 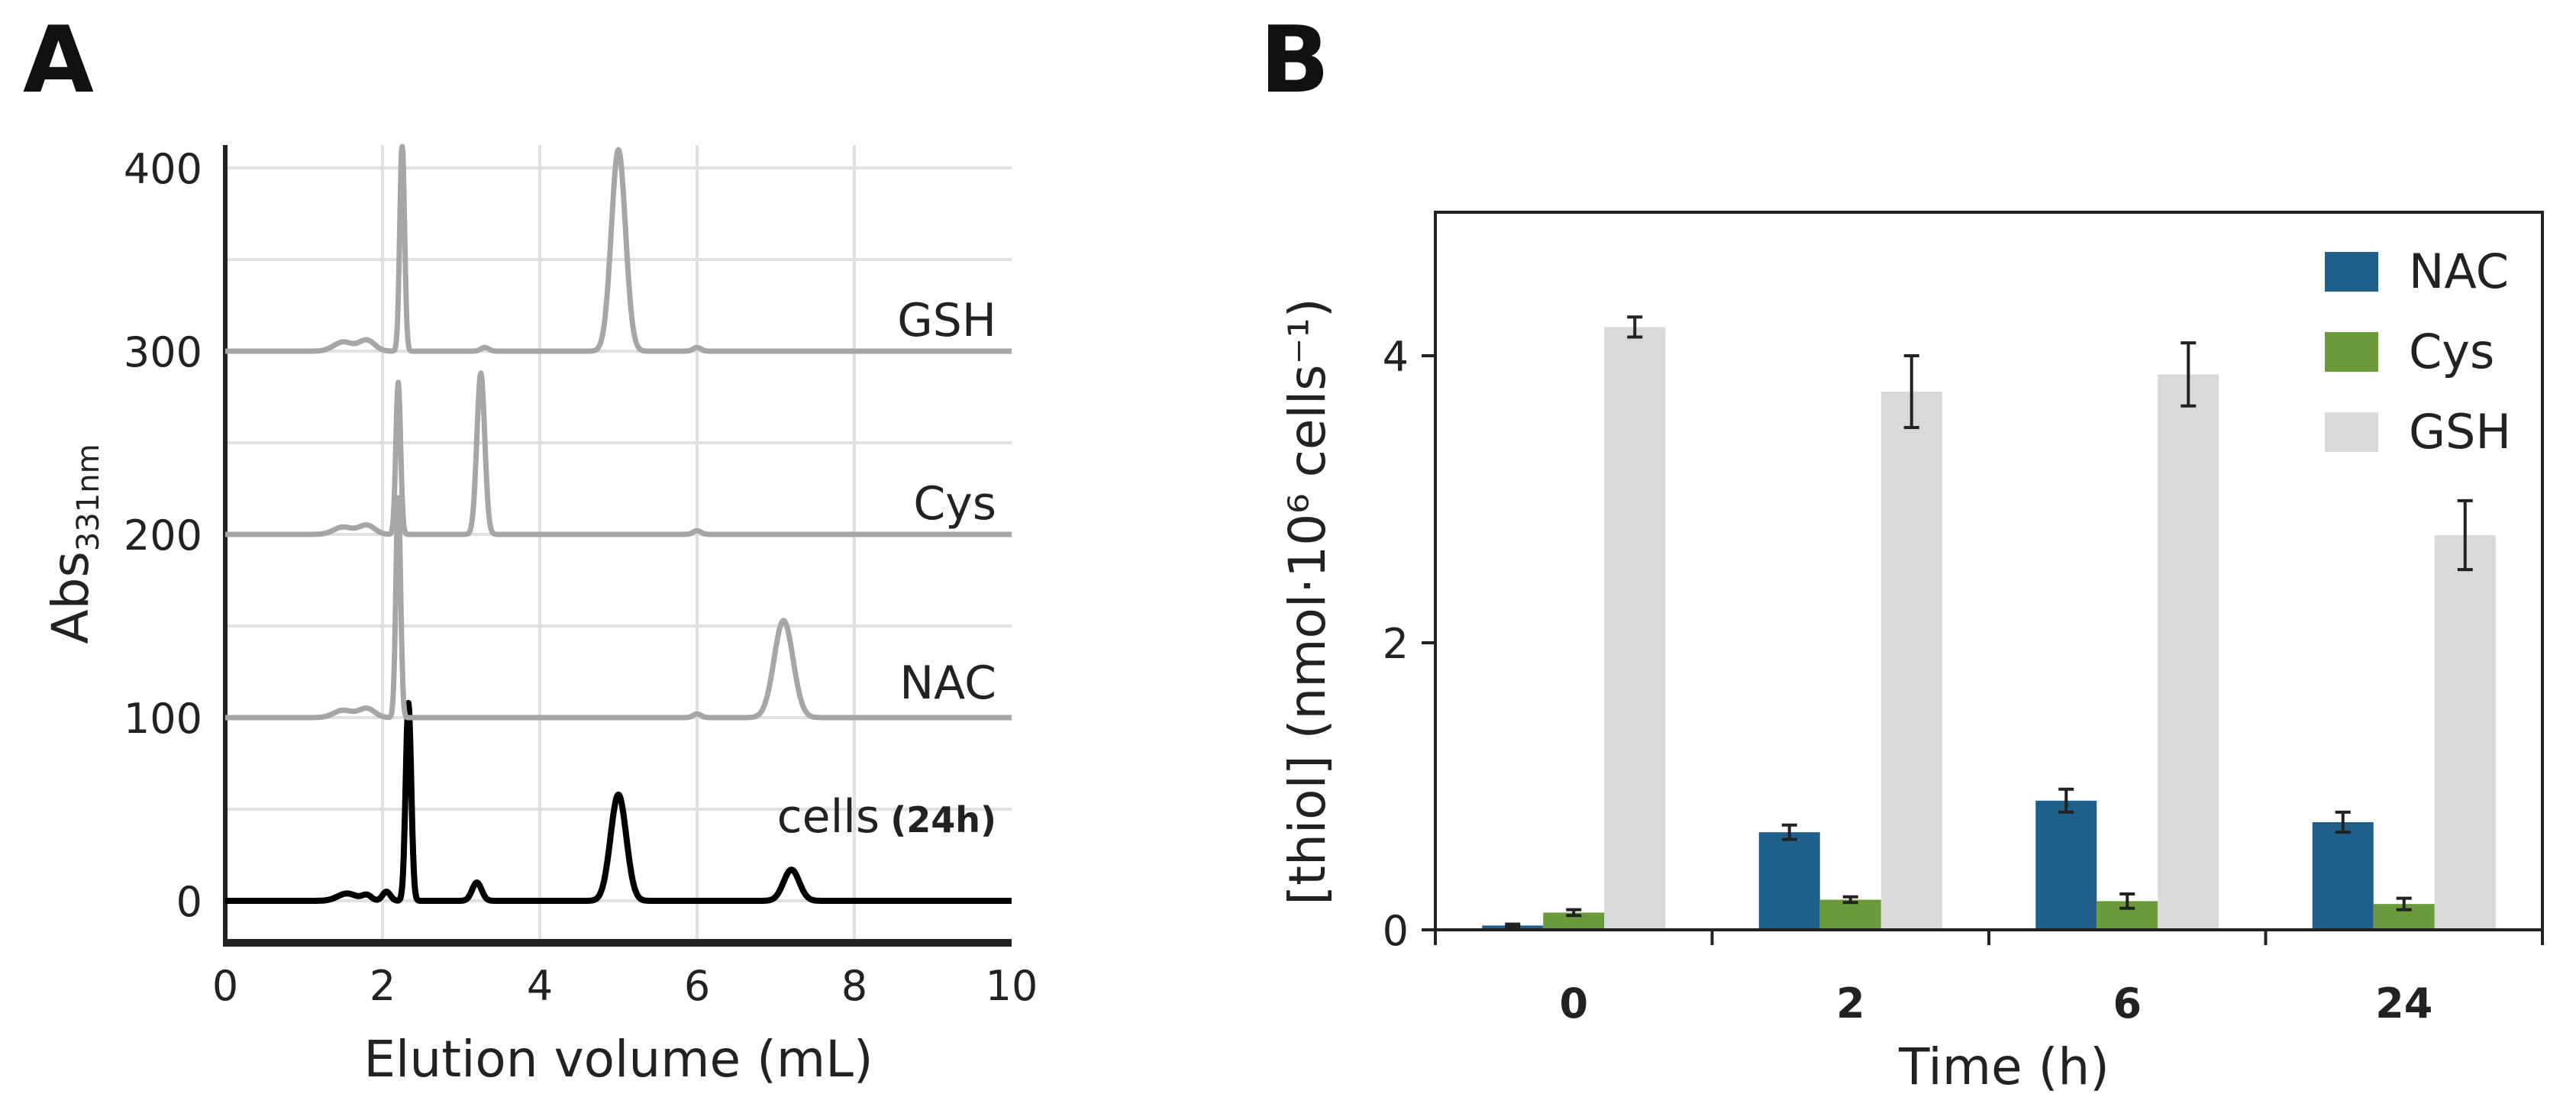 I want to click on bar-gsh-0h, so click(x=1635, y=628).